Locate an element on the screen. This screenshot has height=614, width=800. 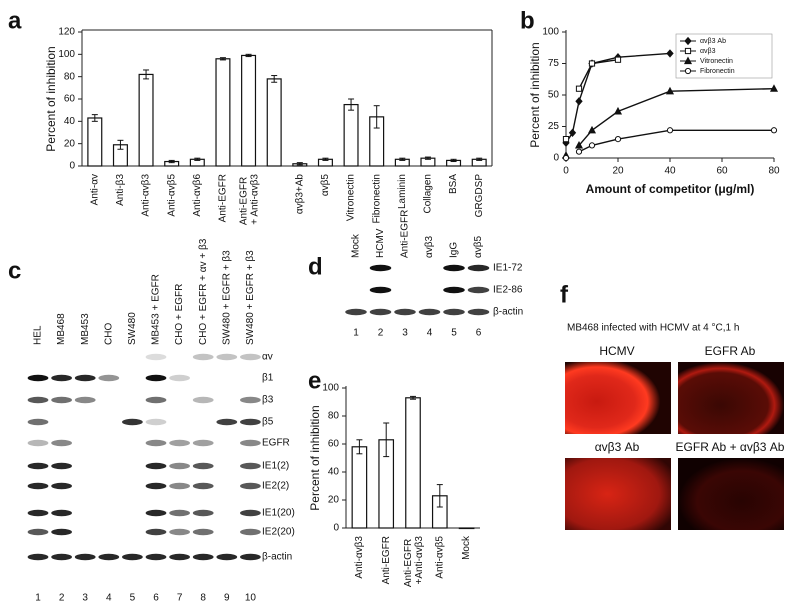
lane-label: IgG is located at coordinates (454, 250).